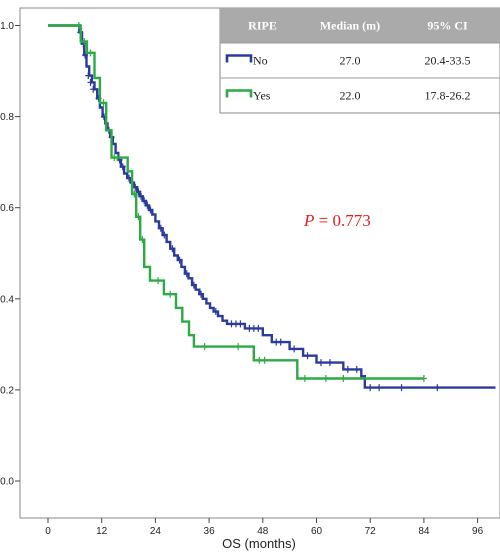 The width and height of the screenshot is (500, 556). I want to click on p-value-text: = 0.773, so click(342, 220).